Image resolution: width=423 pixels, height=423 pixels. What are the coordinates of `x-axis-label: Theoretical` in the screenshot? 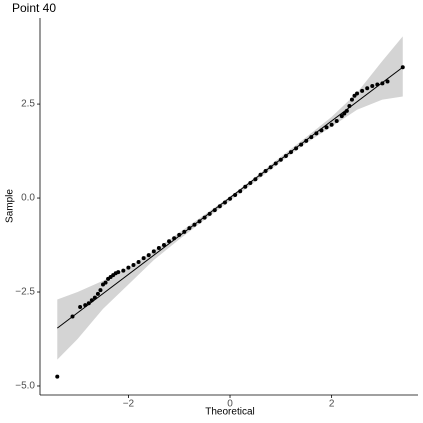 It's located at (229, 412).